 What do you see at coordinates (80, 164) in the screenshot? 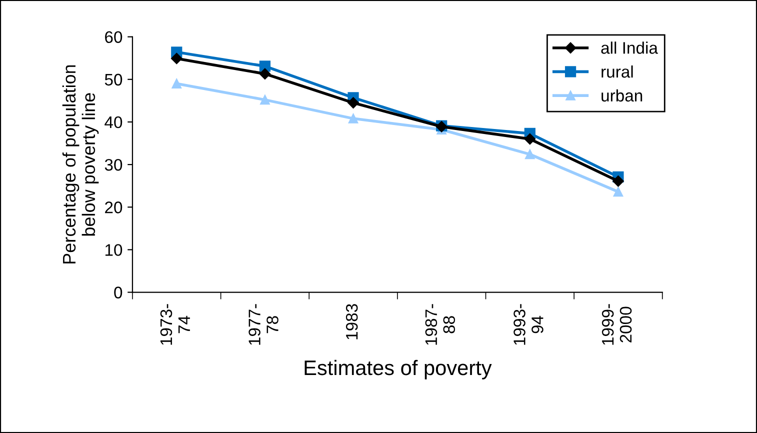
I see `y-axis-title: Percentage of population below poverty line` at bounding box center [80, 164].